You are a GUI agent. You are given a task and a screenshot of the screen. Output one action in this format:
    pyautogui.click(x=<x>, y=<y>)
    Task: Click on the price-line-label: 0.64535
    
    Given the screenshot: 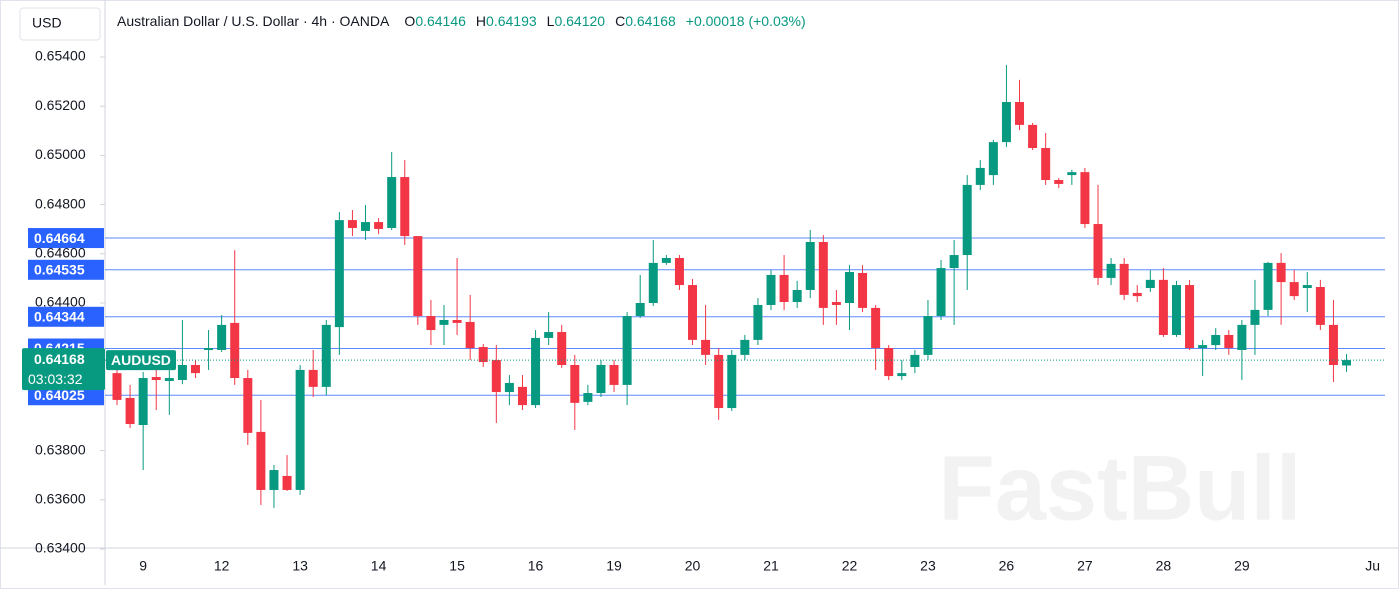 What is the action you would take?
    pyautogui.click(x=59, y=269)
    